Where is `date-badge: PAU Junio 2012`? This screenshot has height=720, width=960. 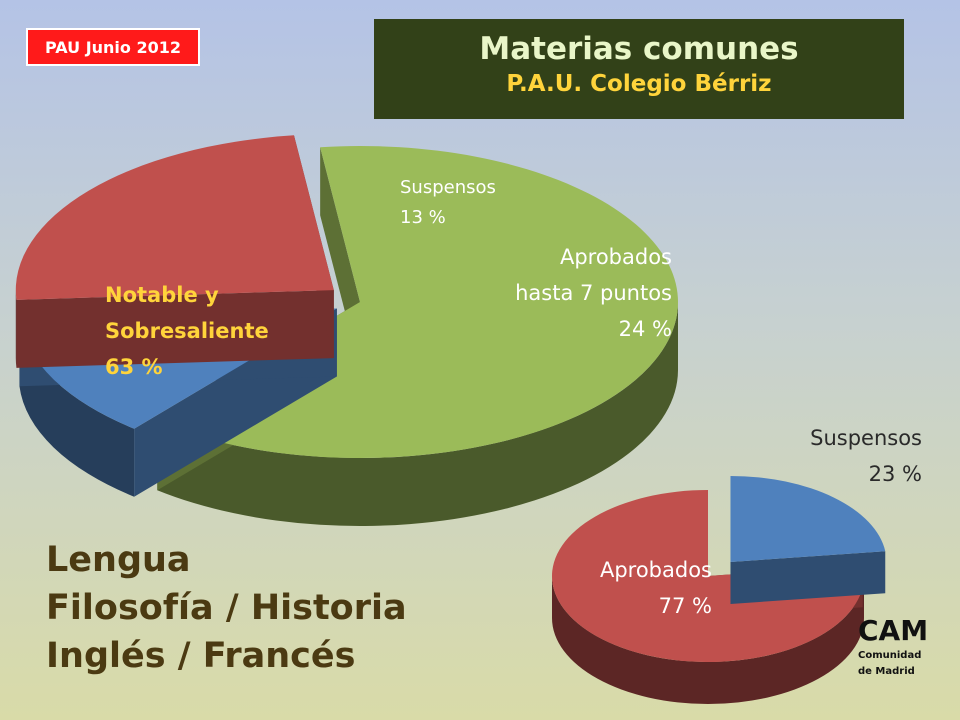
date-badge: PAU Junio 2012 is located at coordinates (113, 47).